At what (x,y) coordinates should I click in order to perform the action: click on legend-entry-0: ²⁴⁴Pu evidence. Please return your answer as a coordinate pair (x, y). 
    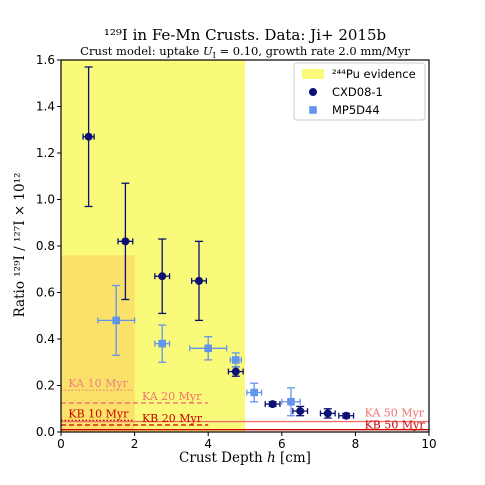
    Looking at the image, I should click on (359, 74).